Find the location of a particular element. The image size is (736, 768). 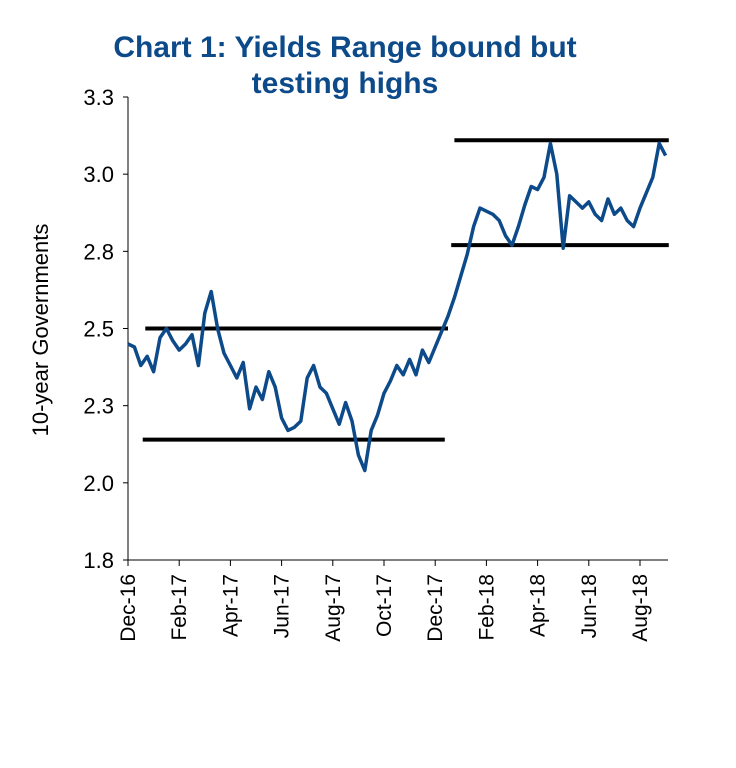

y-tick-label: 3.0 is located at coordinates (98, 174).